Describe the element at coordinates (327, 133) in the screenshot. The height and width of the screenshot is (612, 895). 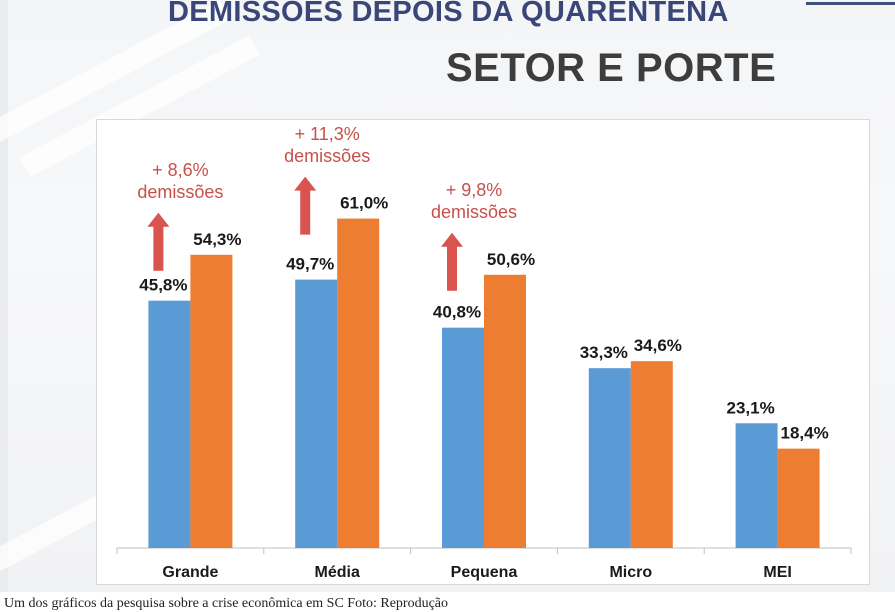
I see `annotation-line: + 11,3%` at that location.